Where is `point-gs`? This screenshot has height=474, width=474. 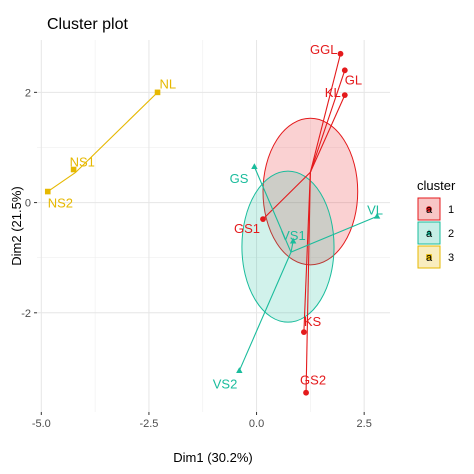 point-gs is located at coordinates (254, 166).